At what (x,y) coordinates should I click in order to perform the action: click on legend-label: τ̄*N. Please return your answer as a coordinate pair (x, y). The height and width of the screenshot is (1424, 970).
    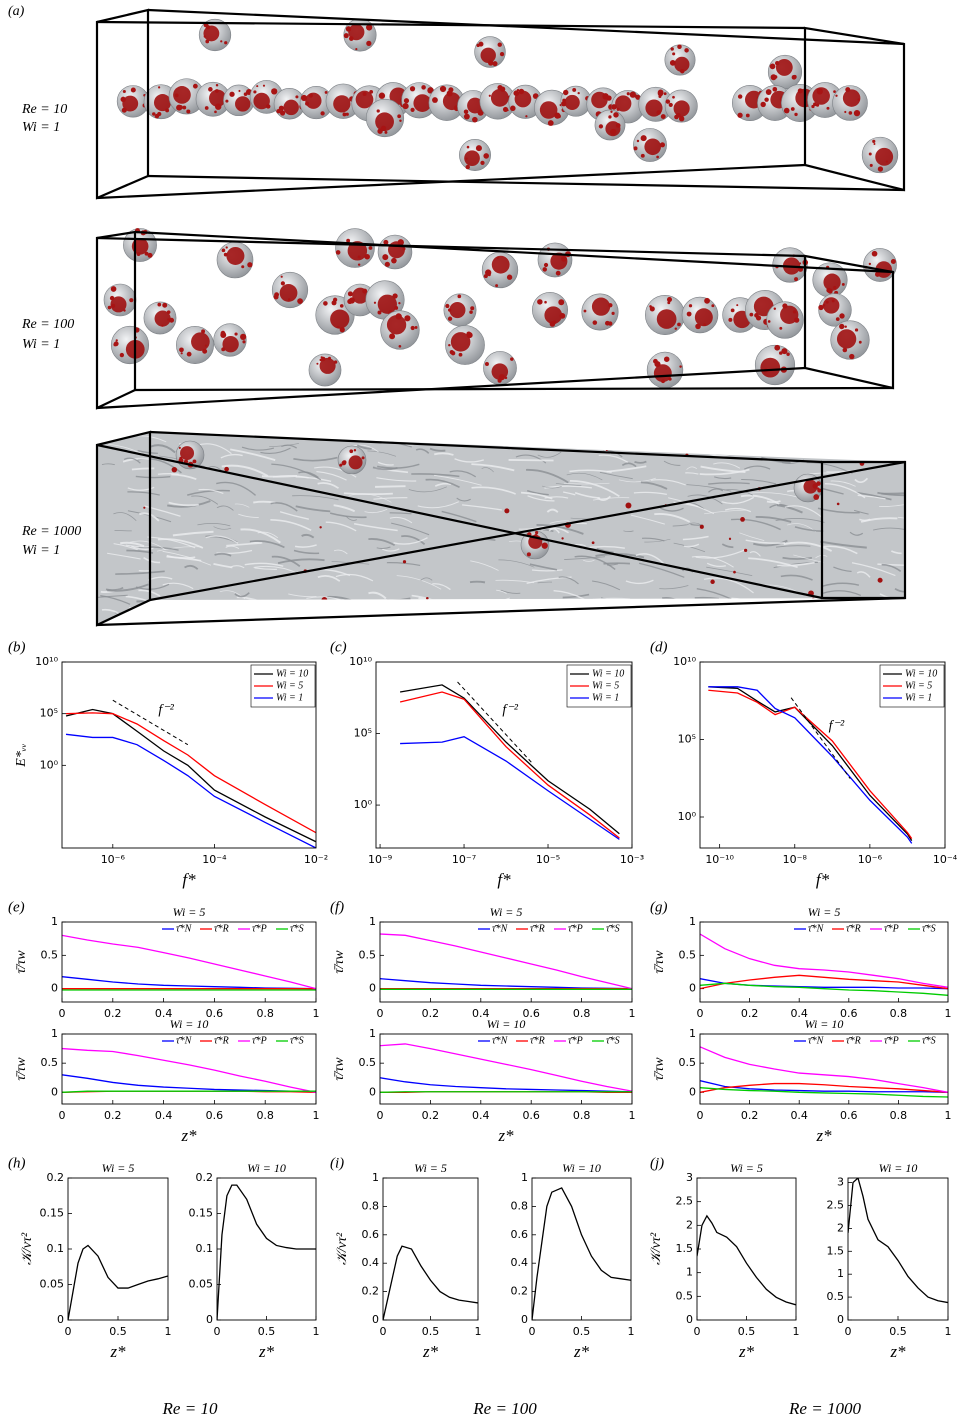
    Looking at the image, I should click on (500, 1040).